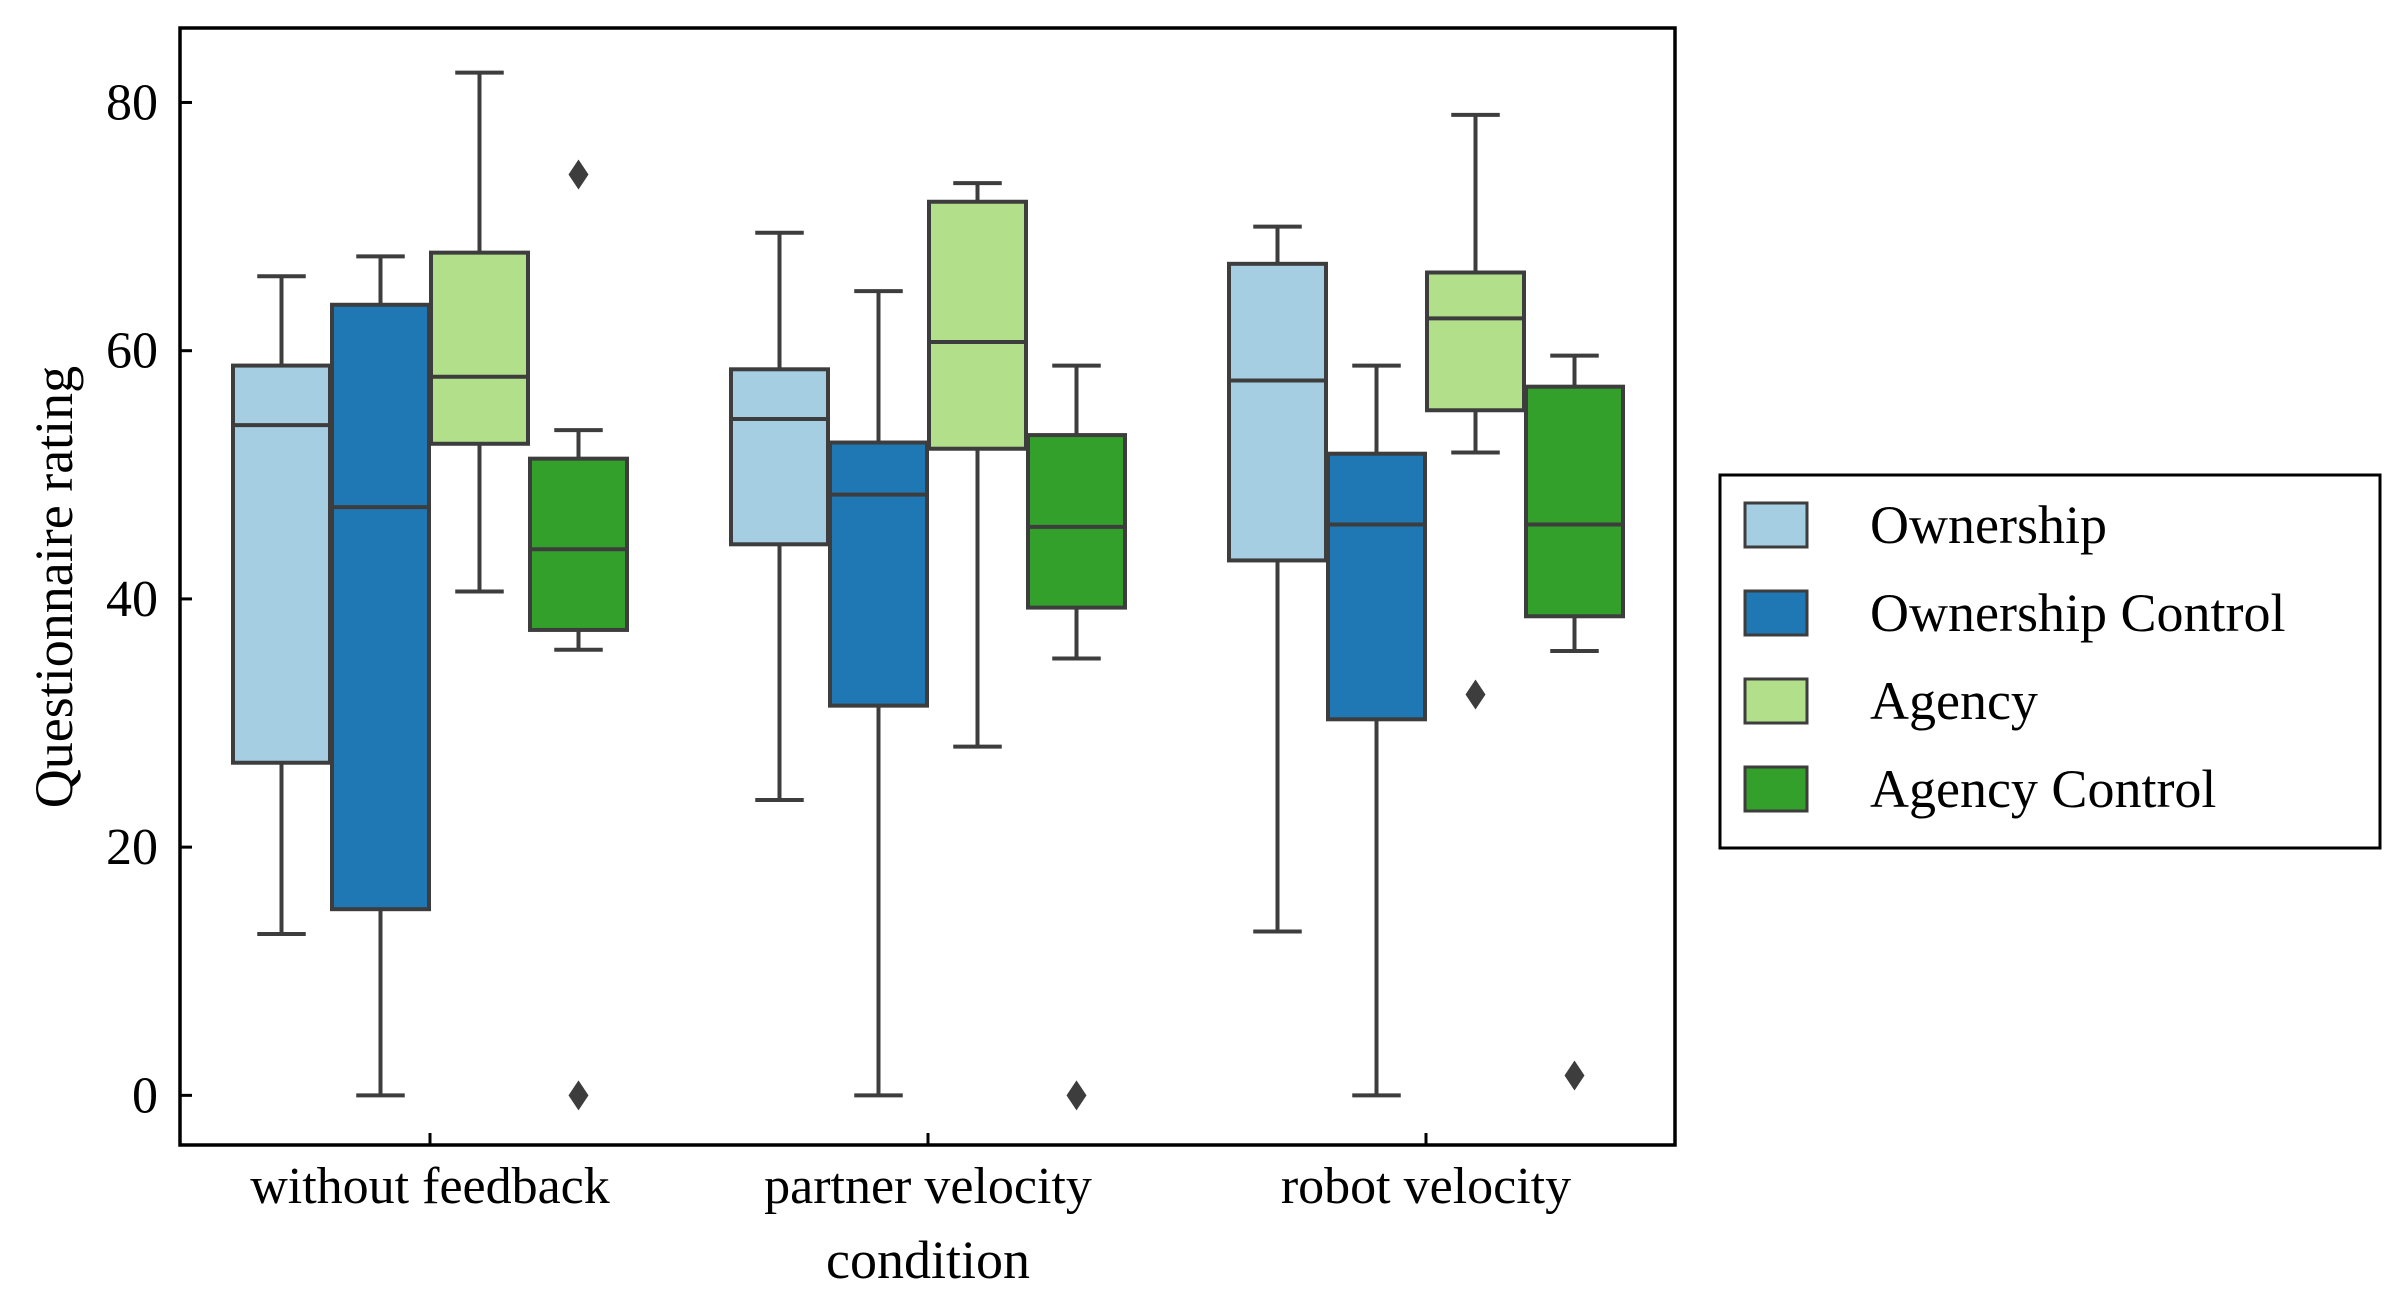  I want to click on y-tick-label: 0, so click(145, 1095).